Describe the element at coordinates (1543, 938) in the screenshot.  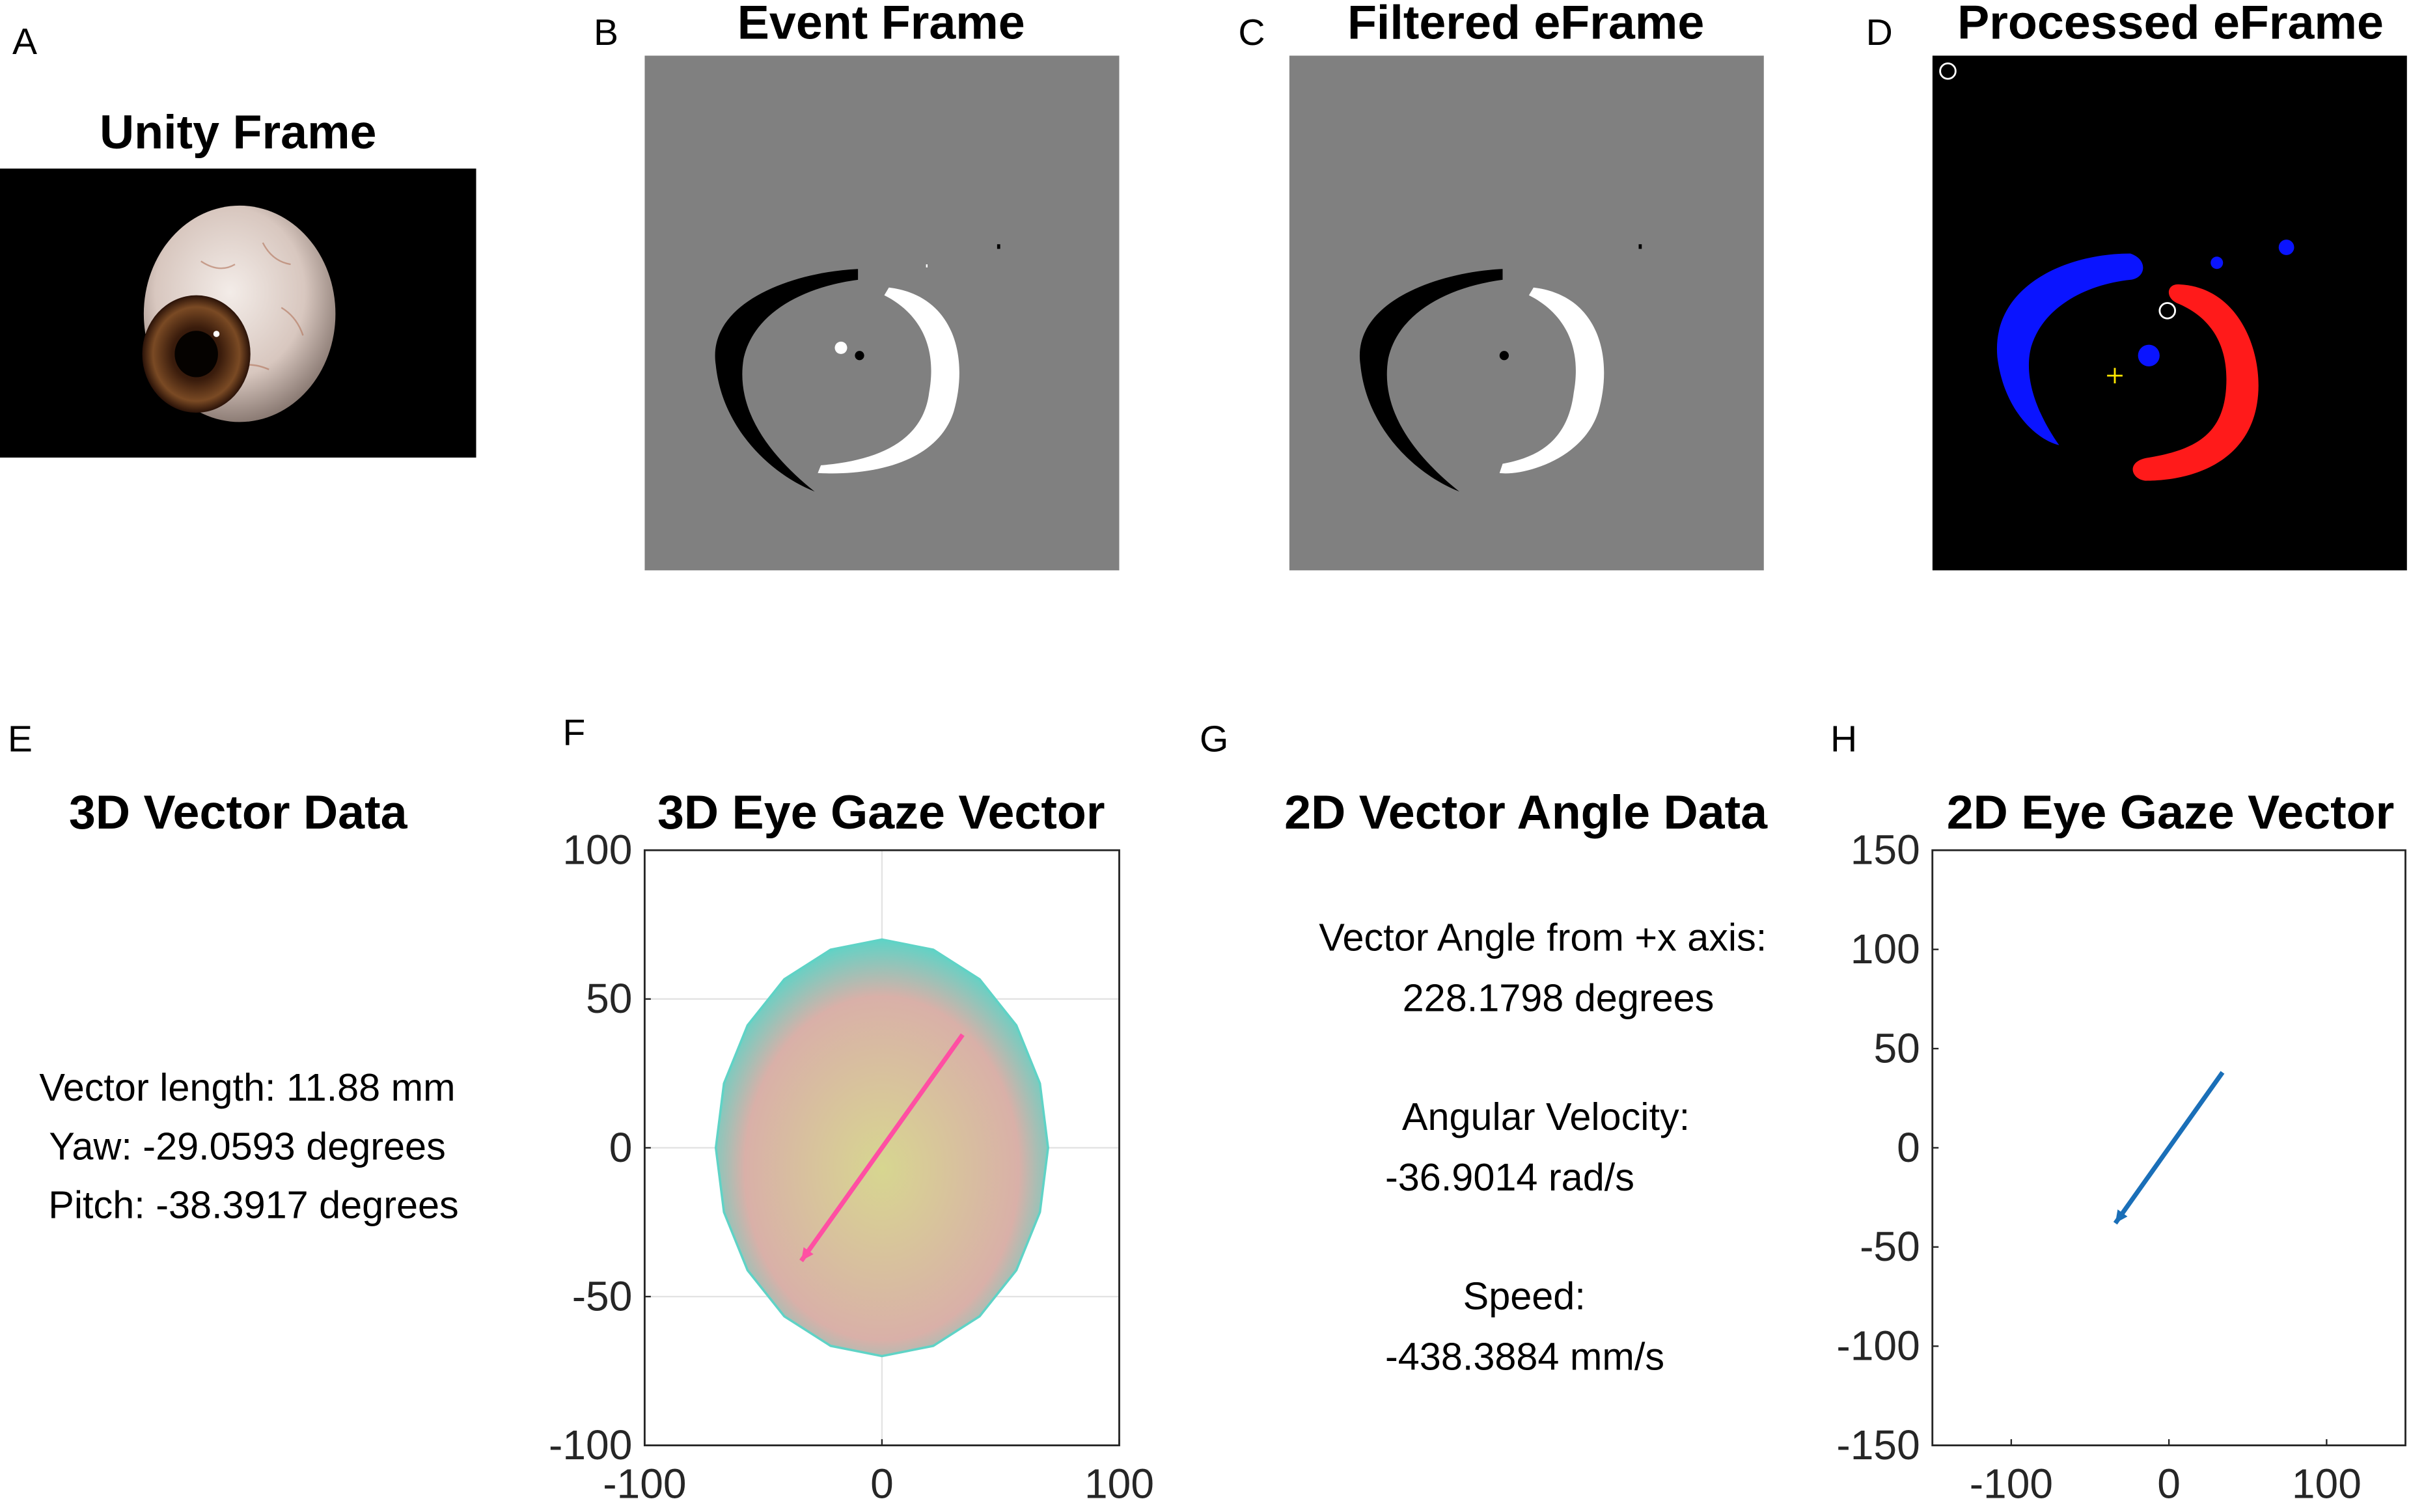
I see `vector-angle-label: Vector Angle from +x axis:` at that location.